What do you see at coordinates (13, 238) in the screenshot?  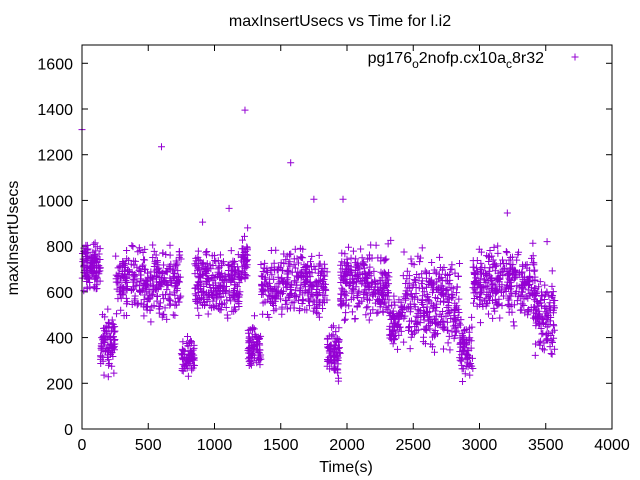 I see `y-axis-label: maxInsertUsecs` at bounding box center [13, 238].